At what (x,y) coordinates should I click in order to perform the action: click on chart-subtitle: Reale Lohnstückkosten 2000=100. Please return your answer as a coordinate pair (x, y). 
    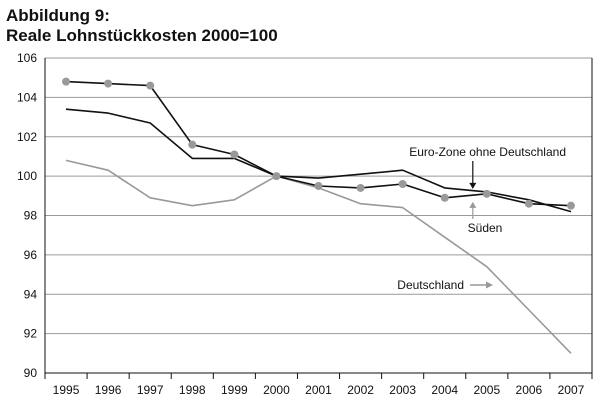
    Looking at the image, I should click on (142, 35).